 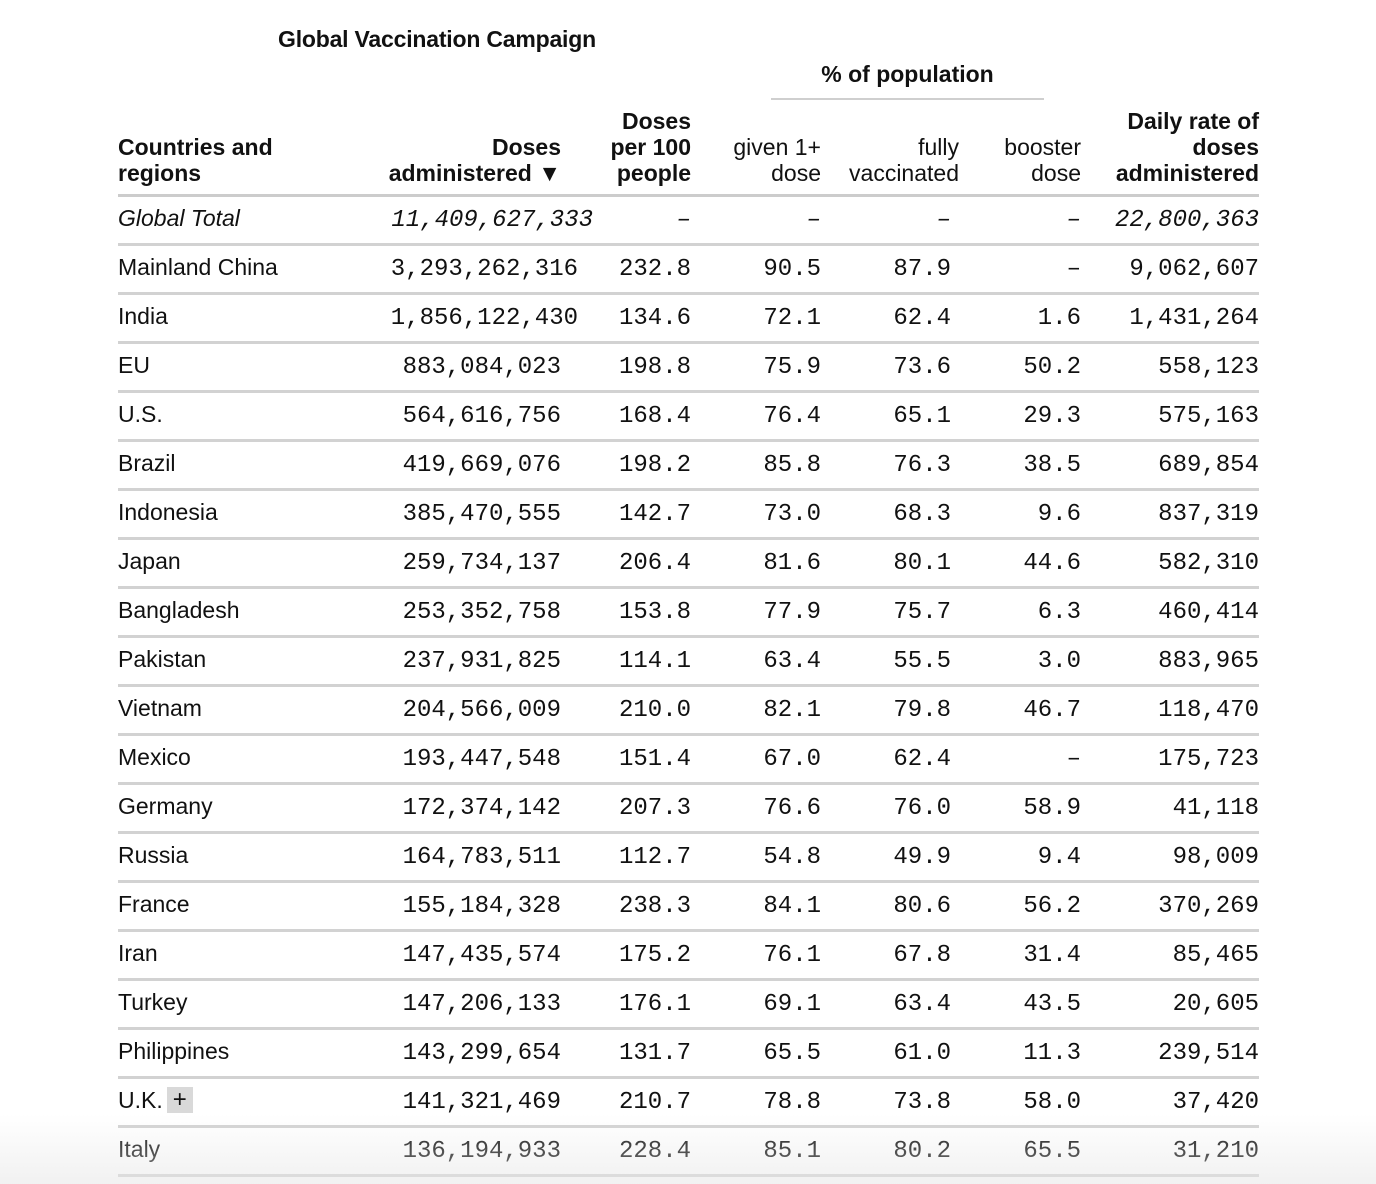 I want to click on header-countries: Countries and regions, so click(x=195, y=160).